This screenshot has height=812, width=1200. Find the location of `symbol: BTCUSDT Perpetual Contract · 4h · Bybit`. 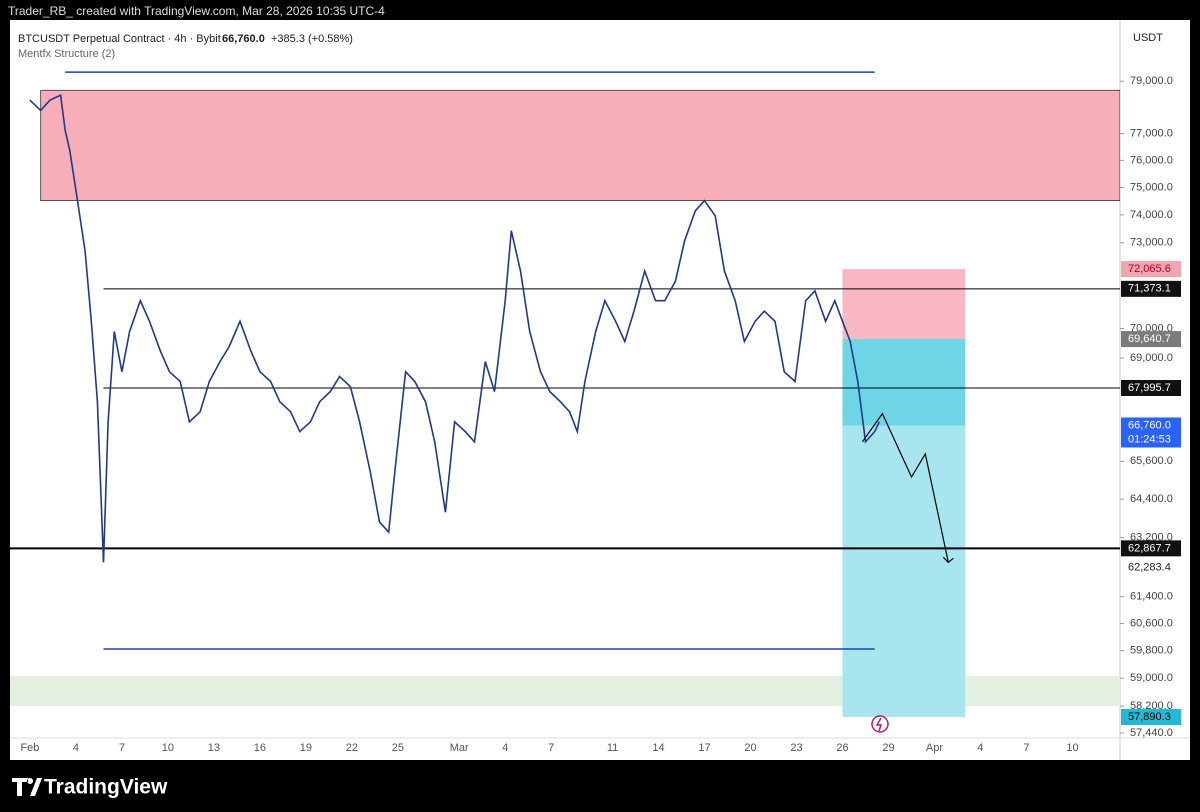

symbol: BTCUSDT Perpetual Contract · 4h · Bybit is located at coordinates (119, 39).